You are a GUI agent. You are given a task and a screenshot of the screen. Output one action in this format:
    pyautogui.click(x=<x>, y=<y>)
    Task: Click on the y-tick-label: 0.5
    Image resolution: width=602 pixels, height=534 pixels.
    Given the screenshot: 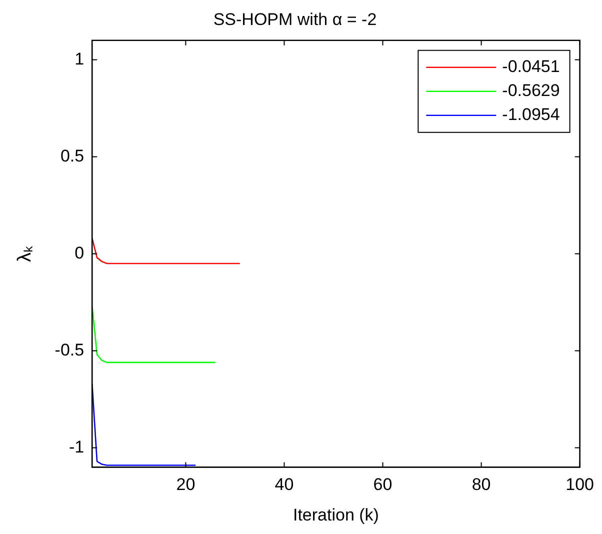 What is the action you would take?
    pyautogui.click(x=72, y=156)
    